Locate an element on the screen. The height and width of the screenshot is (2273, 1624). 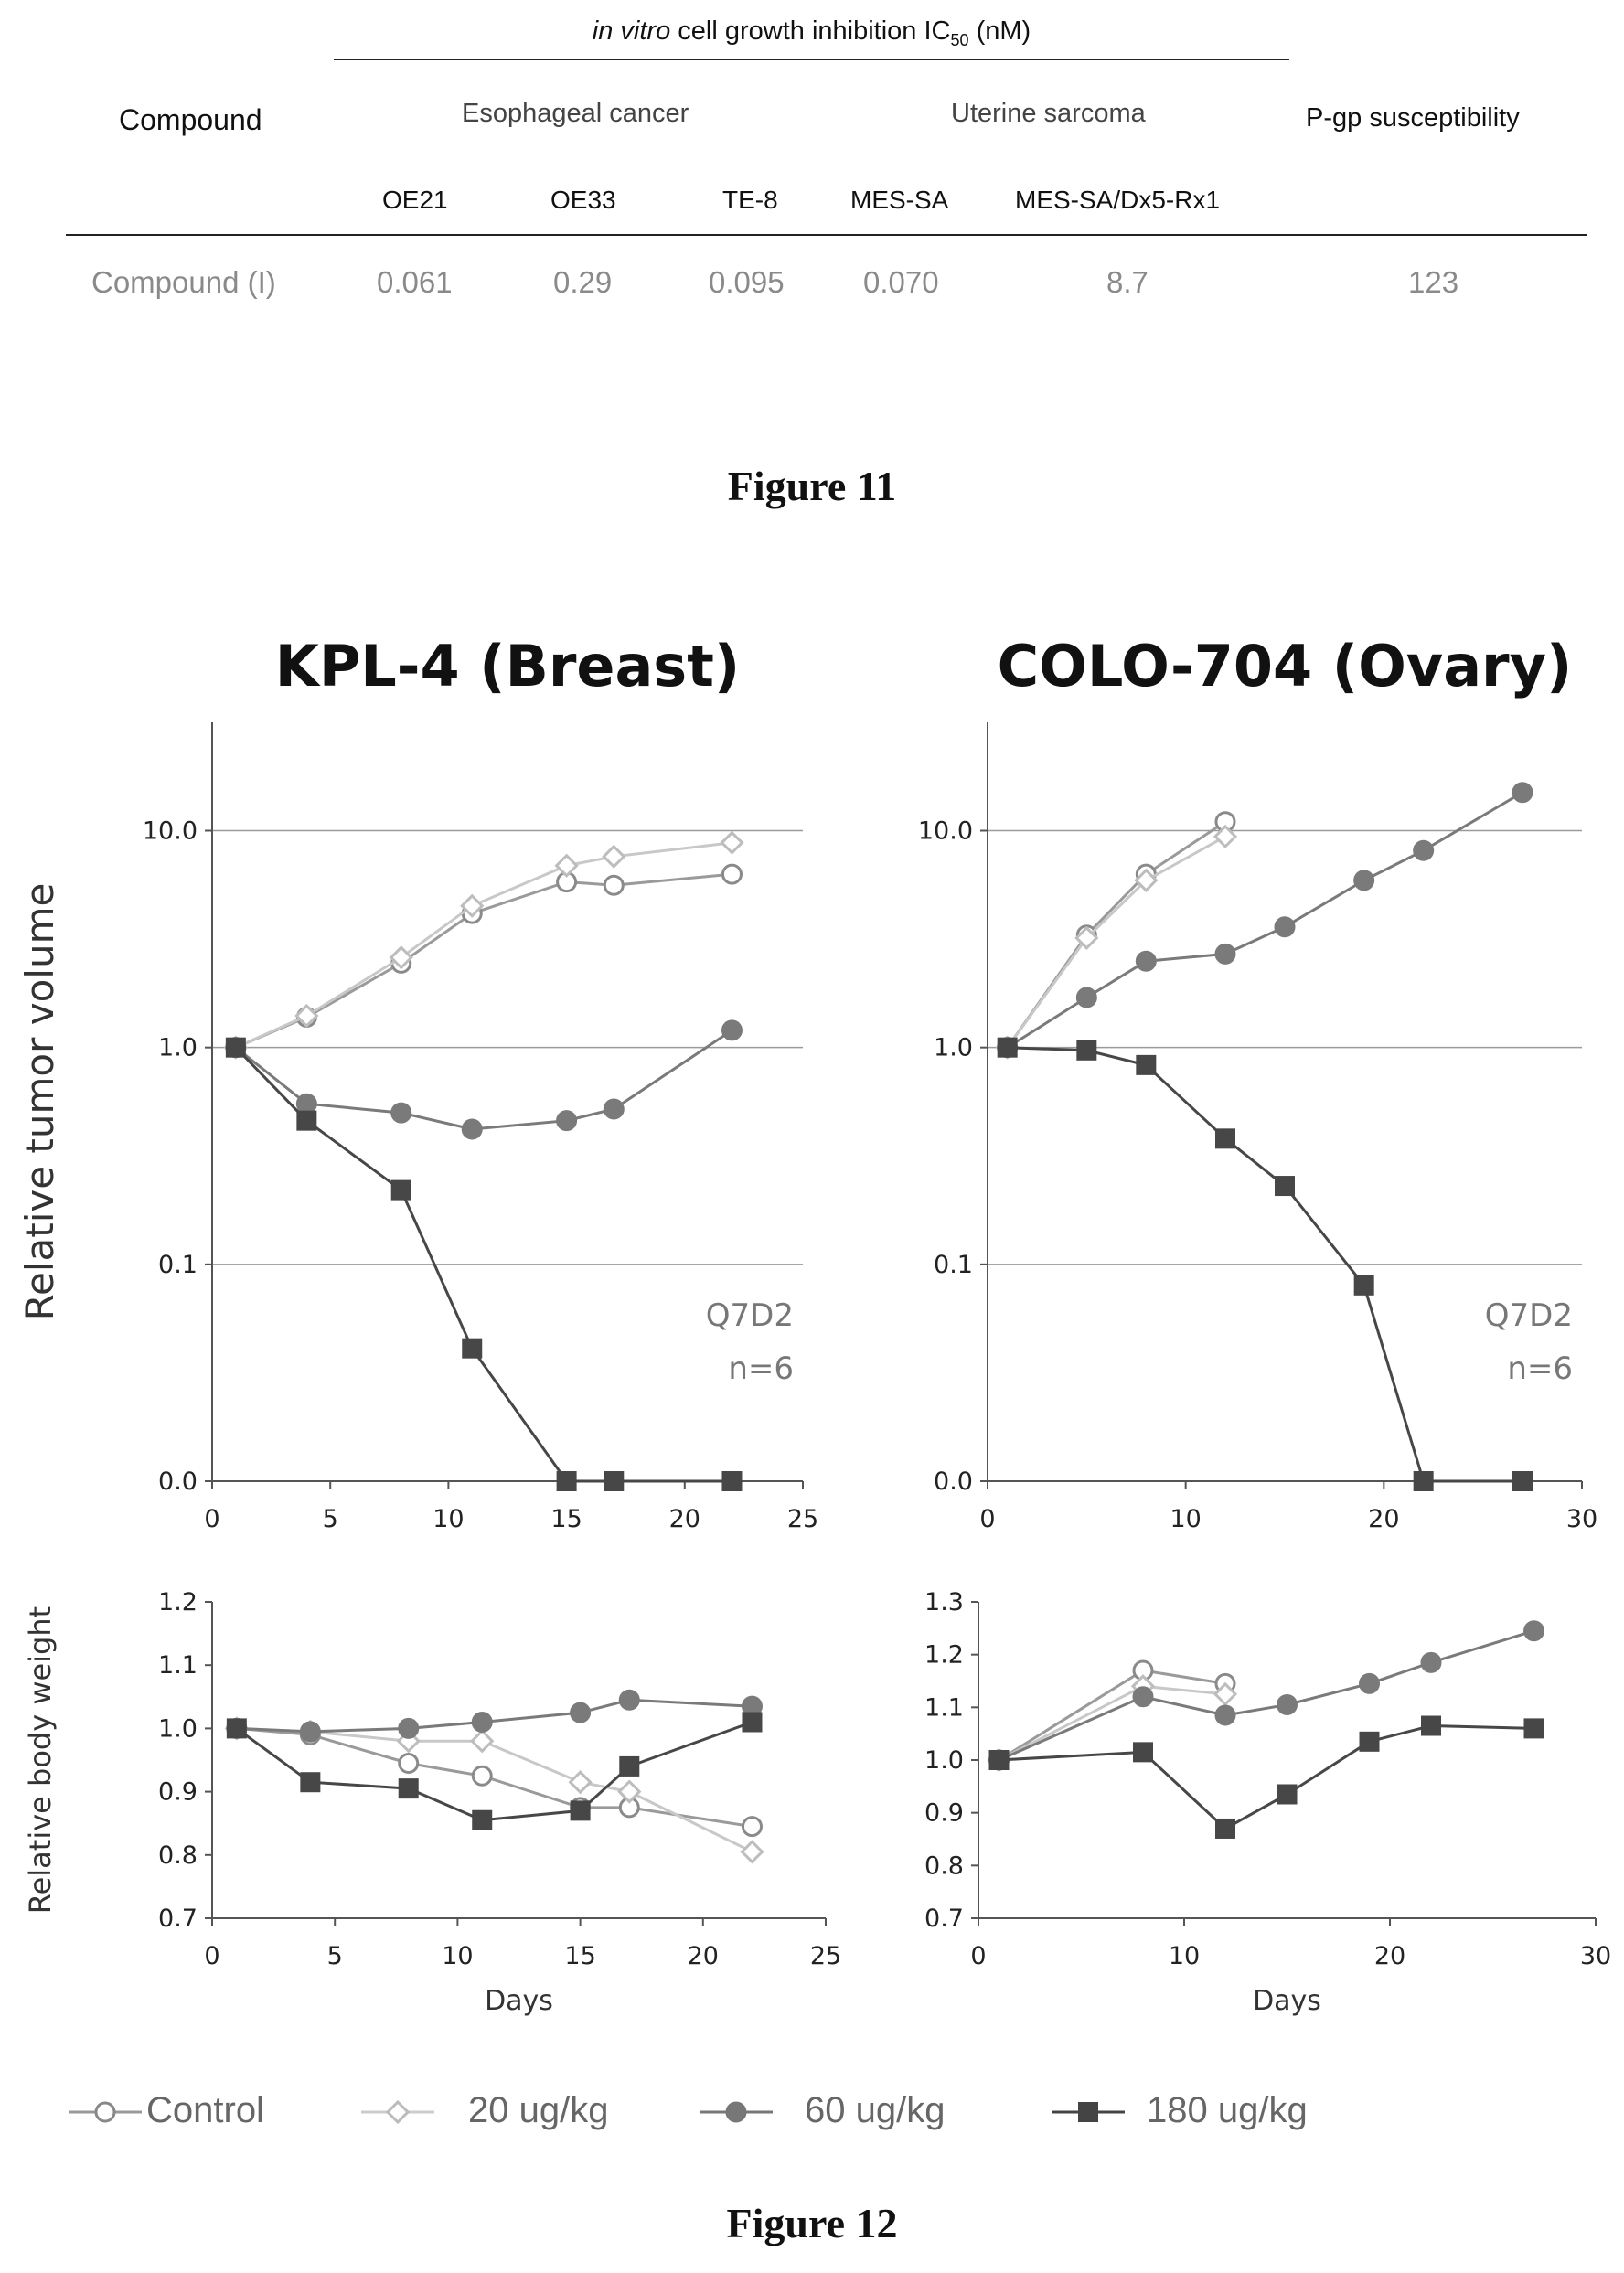
20ugkg-marker is located at coordinates (398, 2112).